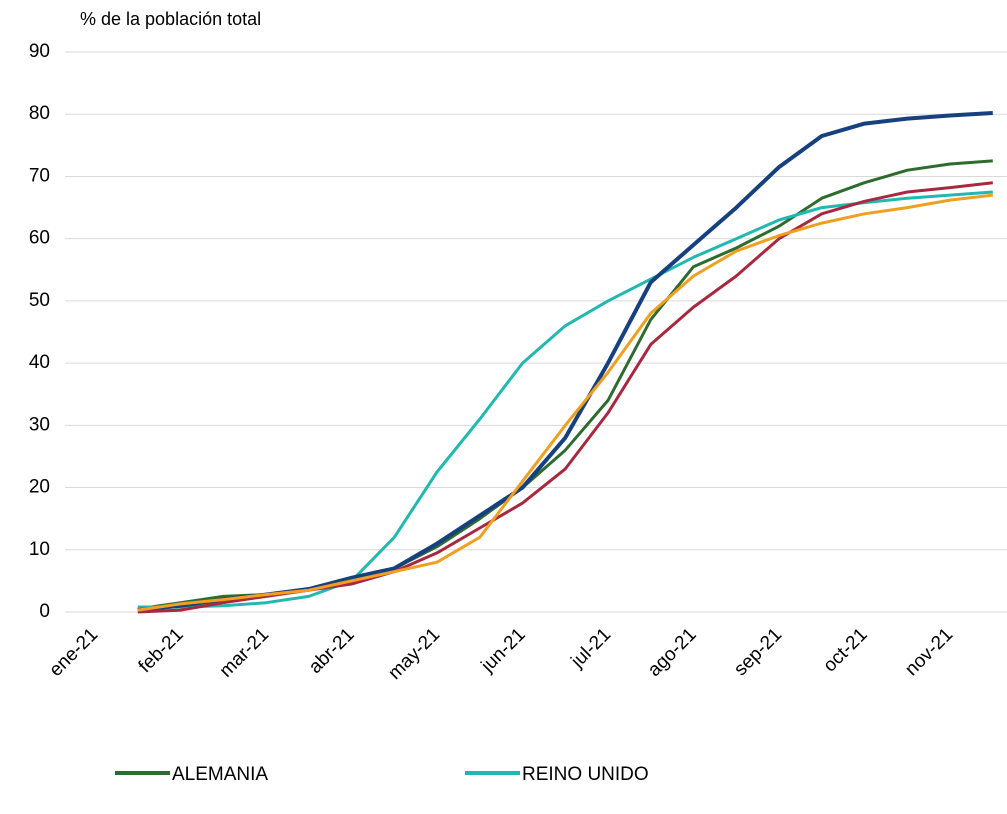  Describe the element at coordinates (39, 175) in the screenshot. I see `y-tick-label: 70` at that location.